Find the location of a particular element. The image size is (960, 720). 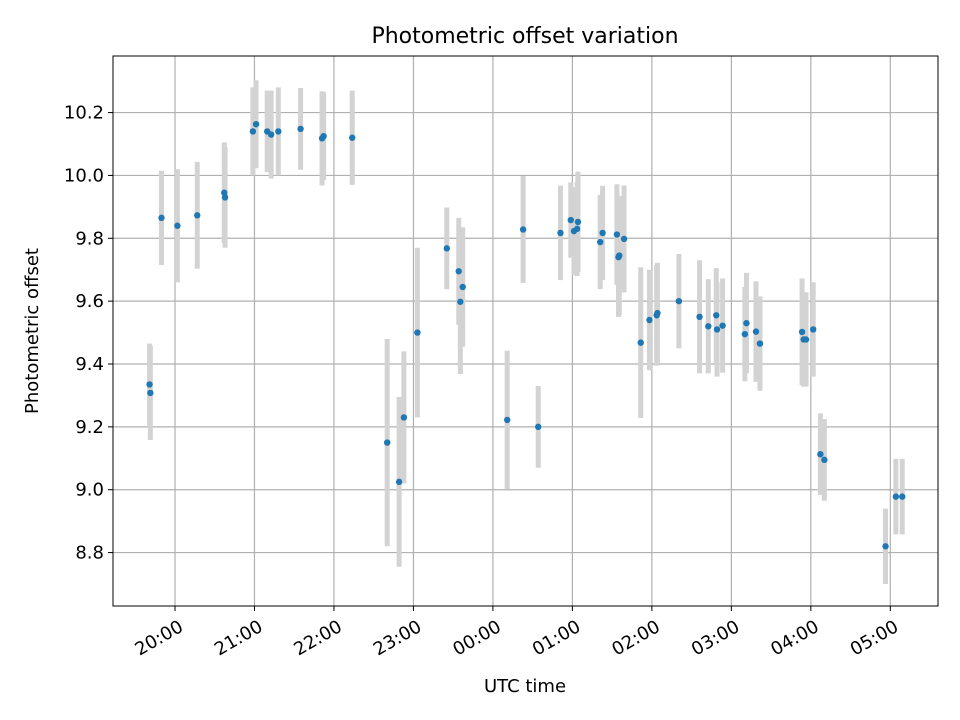

y-tick-label: 9.6 is located at coordinates (89, 301).